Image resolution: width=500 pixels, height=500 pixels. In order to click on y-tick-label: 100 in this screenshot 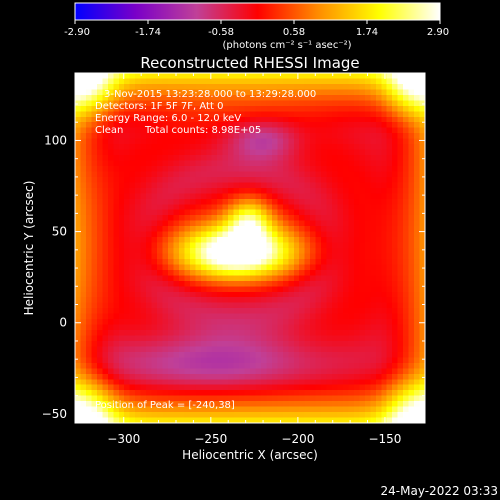, I will do `click(55, 140)`.